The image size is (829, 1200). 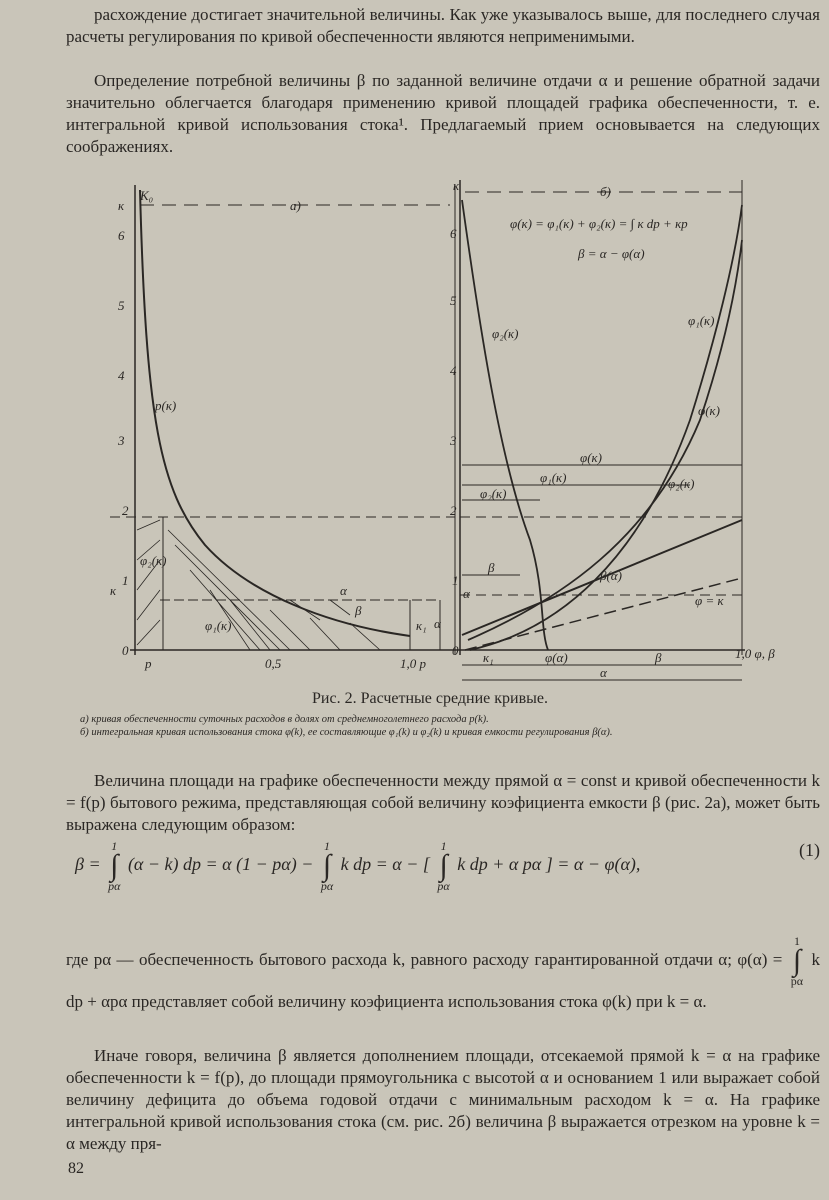 I want to click on label: β, so click(x=358, y=610).